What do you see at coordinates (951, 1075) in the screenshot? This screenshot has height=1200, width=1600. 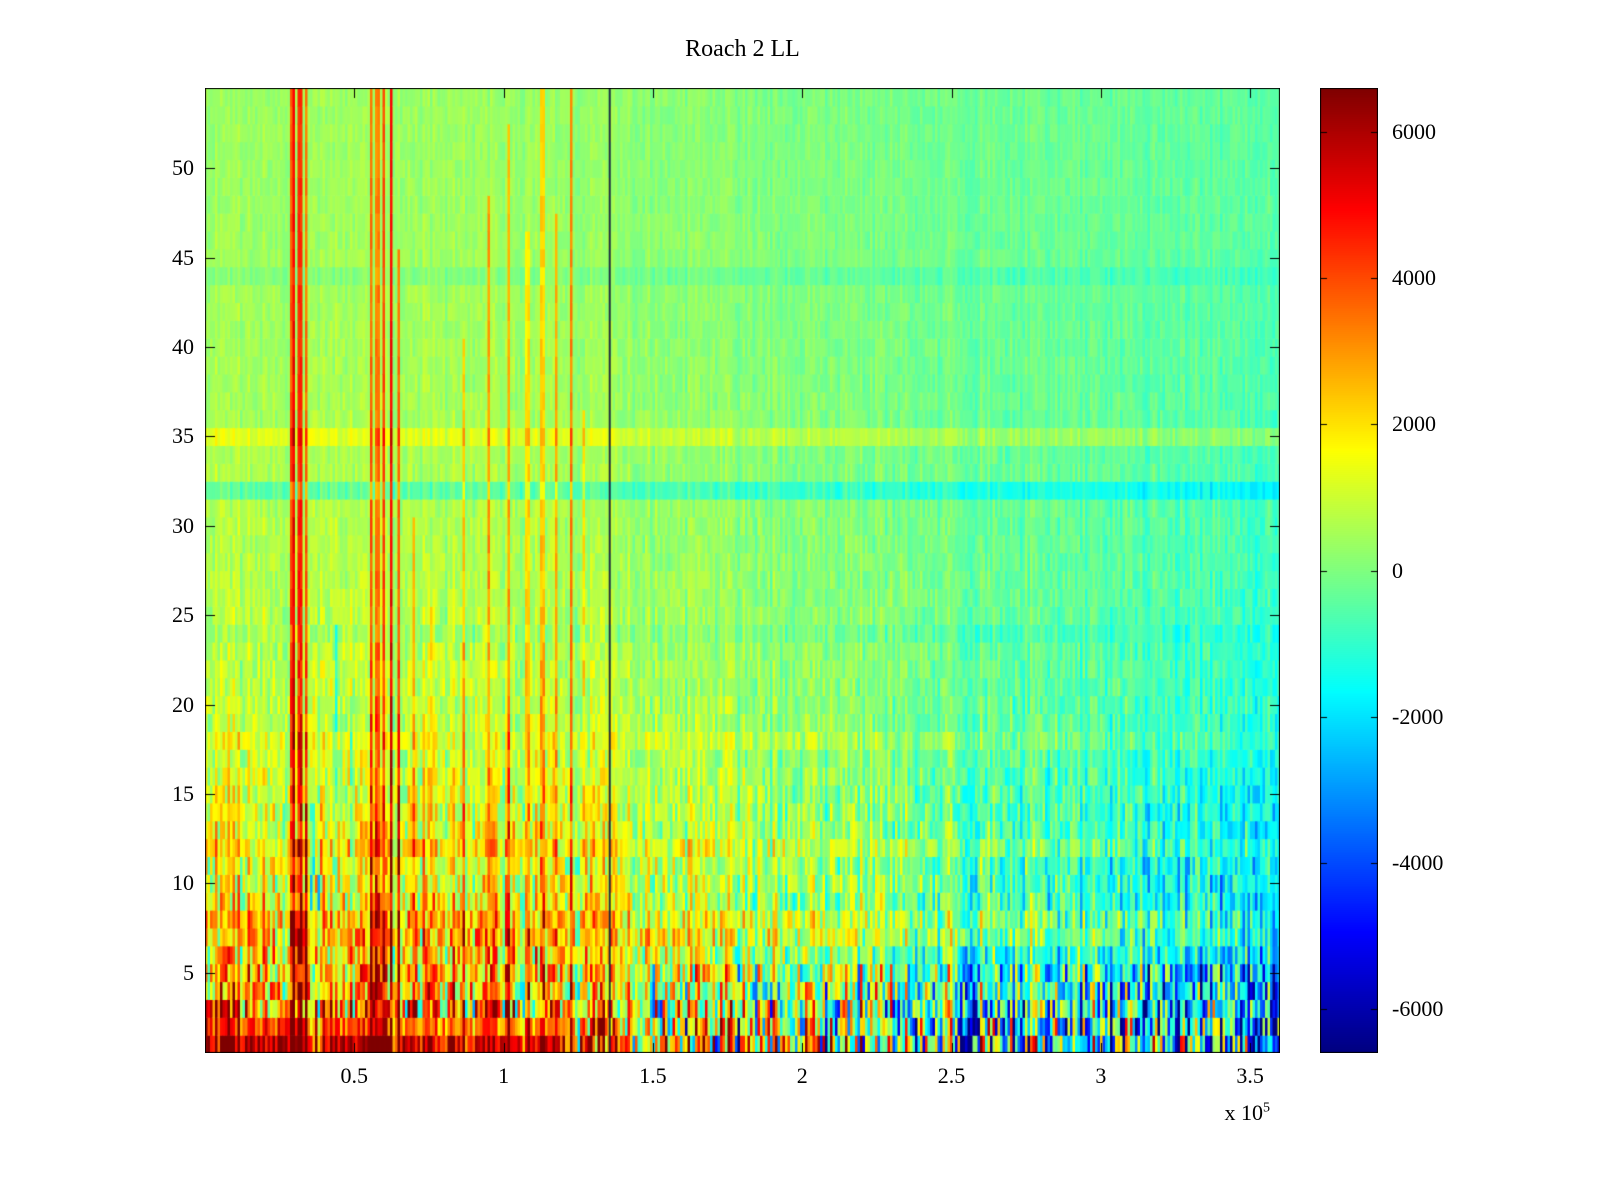 I see `x-tick-label: 2.5` at bounding box center [951, 1075].